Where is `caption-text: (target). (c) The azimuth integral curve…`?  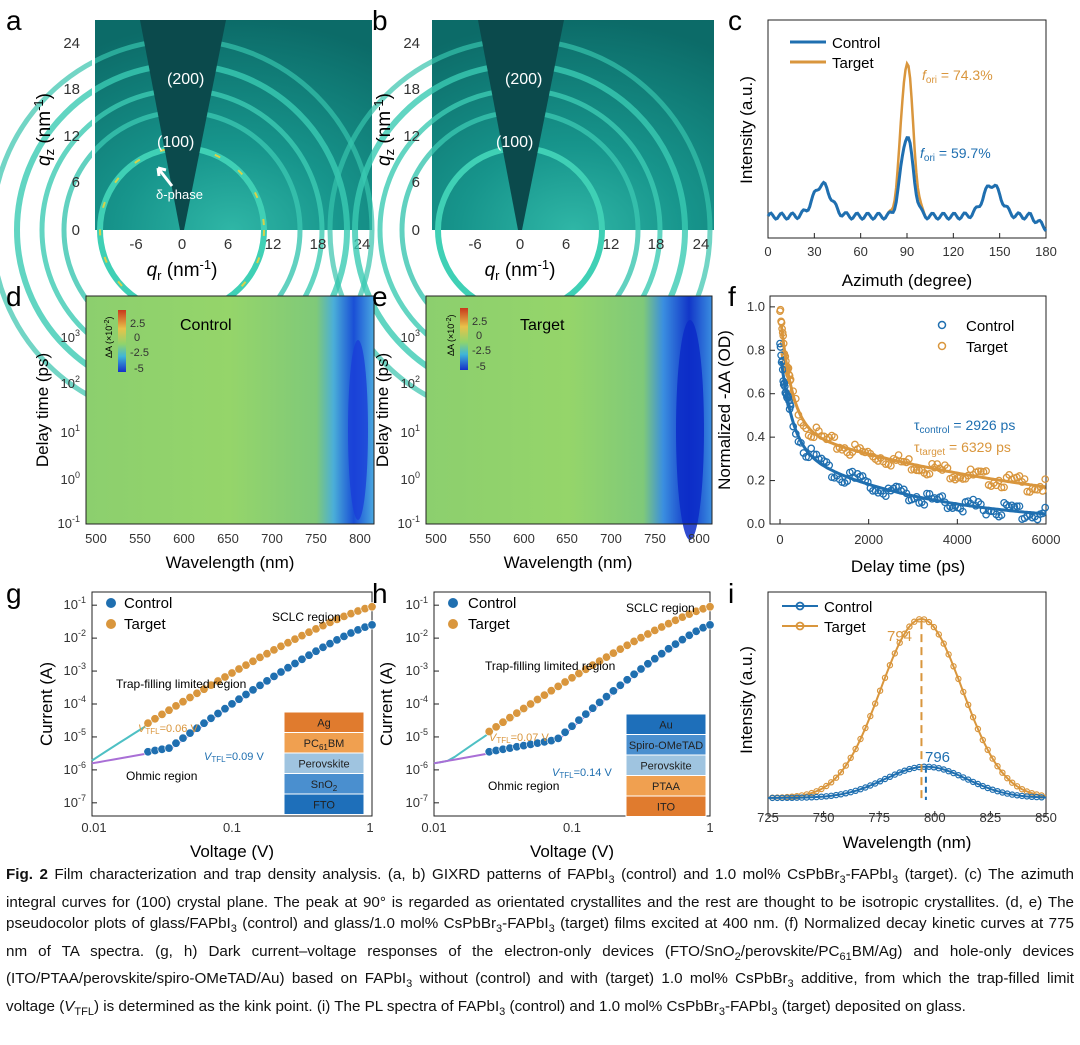
caption-text: (target). (c) The azimuth integral curve… is located at coordinates (540, 899).